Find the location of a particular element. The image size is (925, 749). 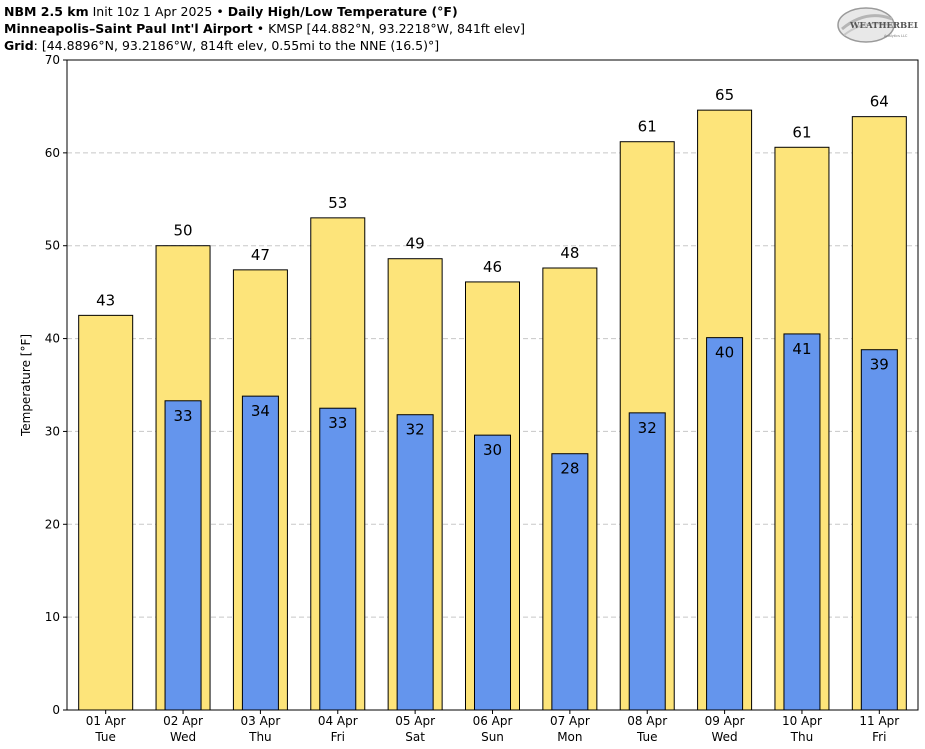

x-tick-label-date: 04 Apr is located at coordinates (338, 721).